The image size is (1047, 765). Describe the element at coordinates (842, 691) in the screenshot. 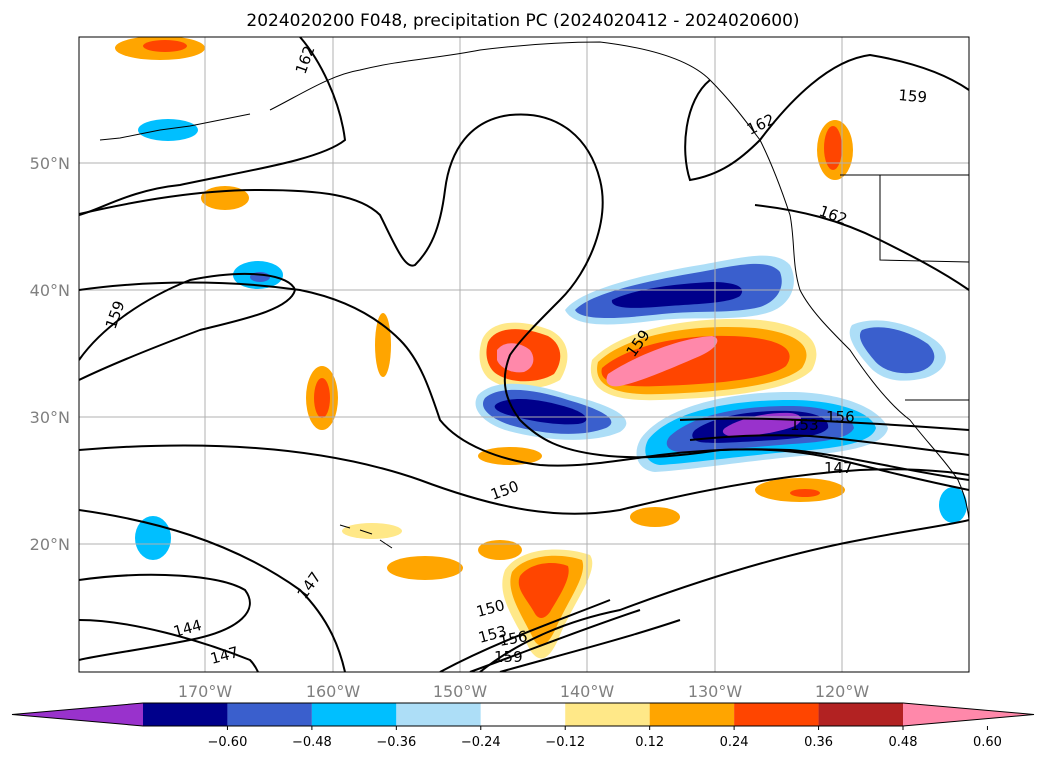

I see `lon-label-120w: 120°W` at that location.